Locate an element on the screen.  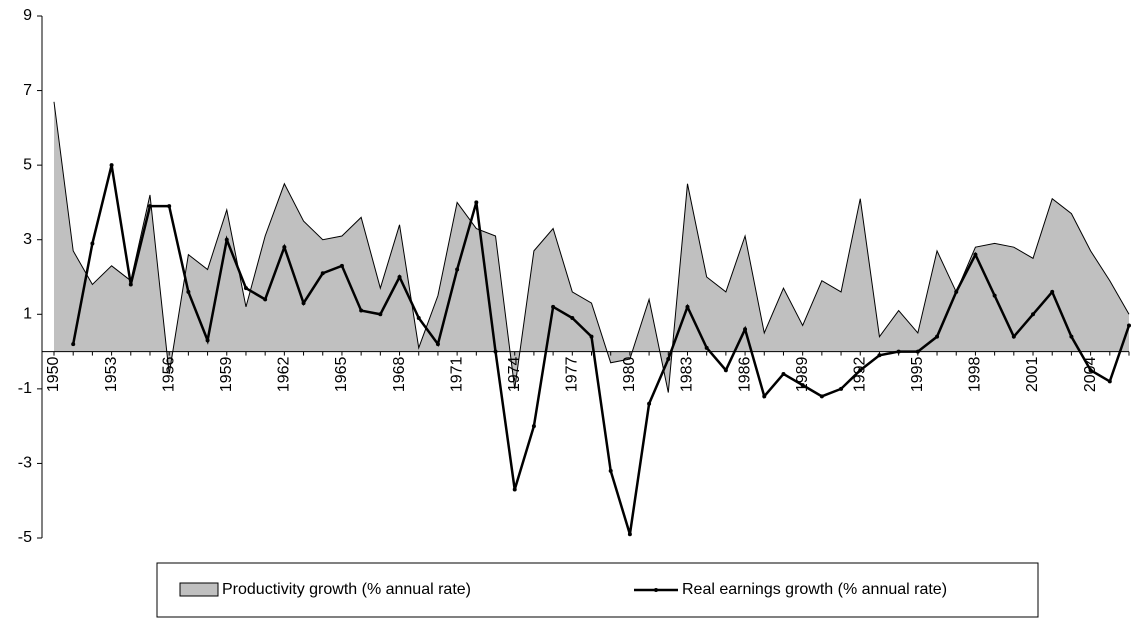
x-tick-label: 1953 is located at coordinates (111, 374).